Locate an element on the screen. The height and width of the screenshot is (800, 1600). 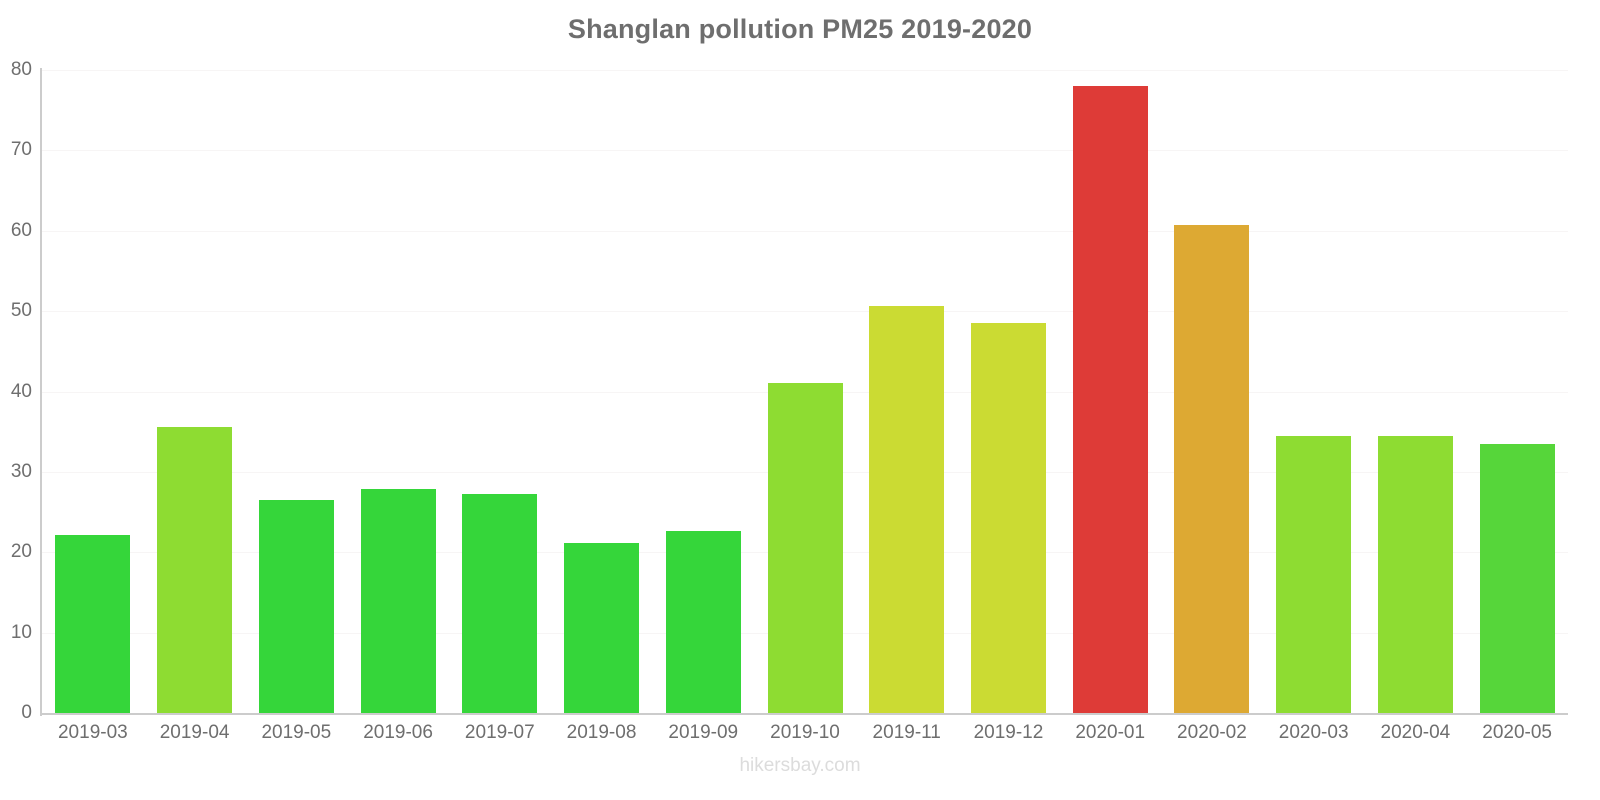
x-tick-label: 2019-08 is located at coordinates (601, 732).